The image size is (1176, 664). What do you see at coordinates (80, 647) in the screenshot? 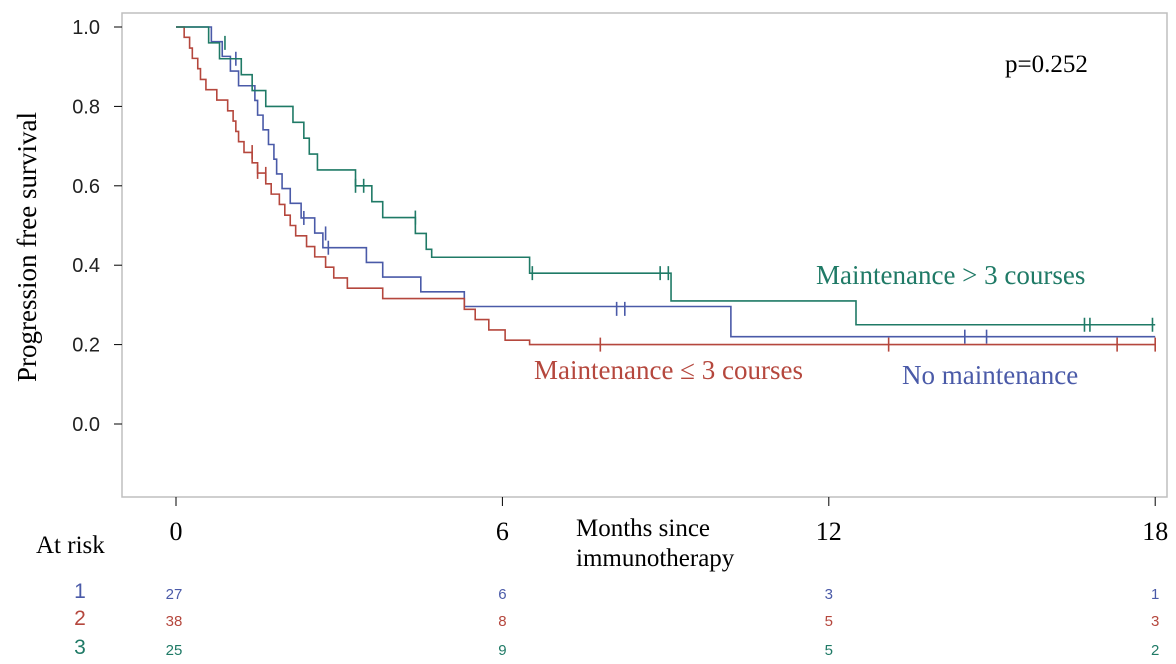
I see `at-risk-row-label: 3` at bounding box center [80, 647].